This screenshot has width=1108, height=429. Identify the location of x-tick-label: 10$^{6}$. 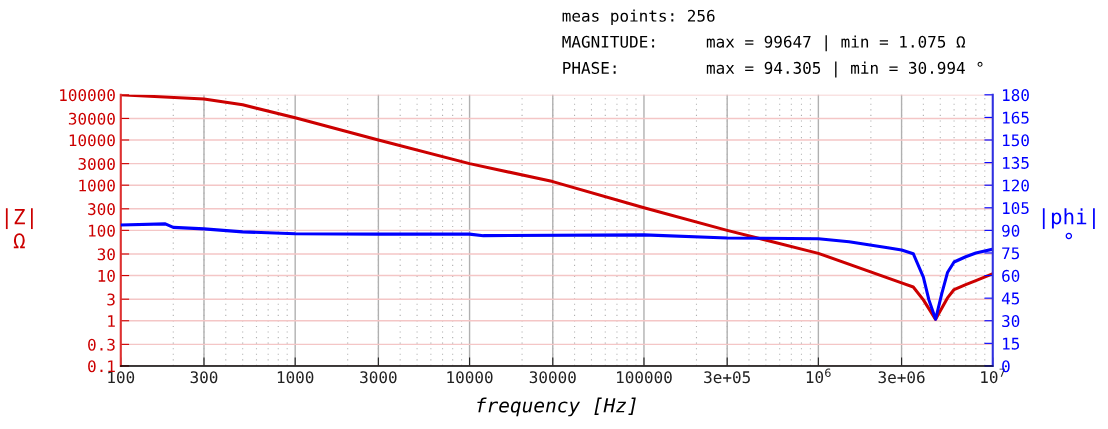
(818, 376).